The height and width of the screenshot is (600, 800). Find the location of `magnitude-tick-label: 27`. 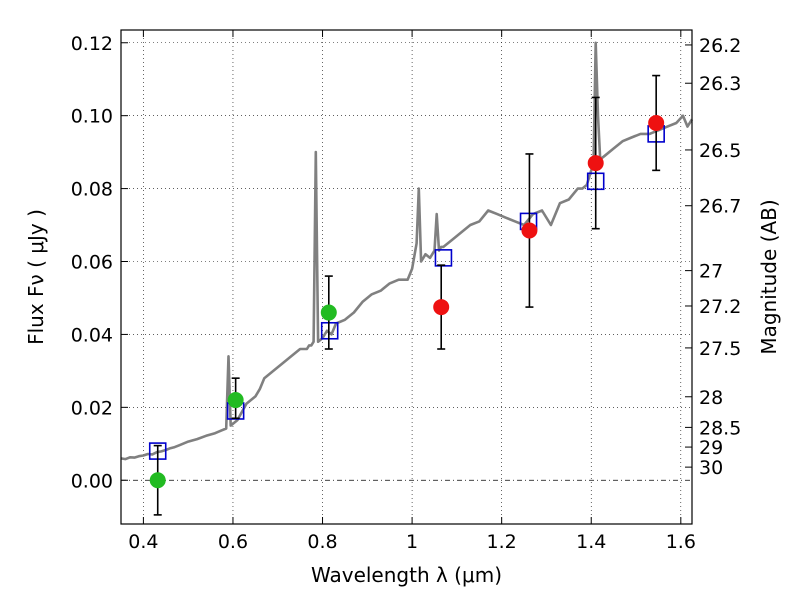

magnitude-tick-label: 27 is located at coordinates (711, 272).